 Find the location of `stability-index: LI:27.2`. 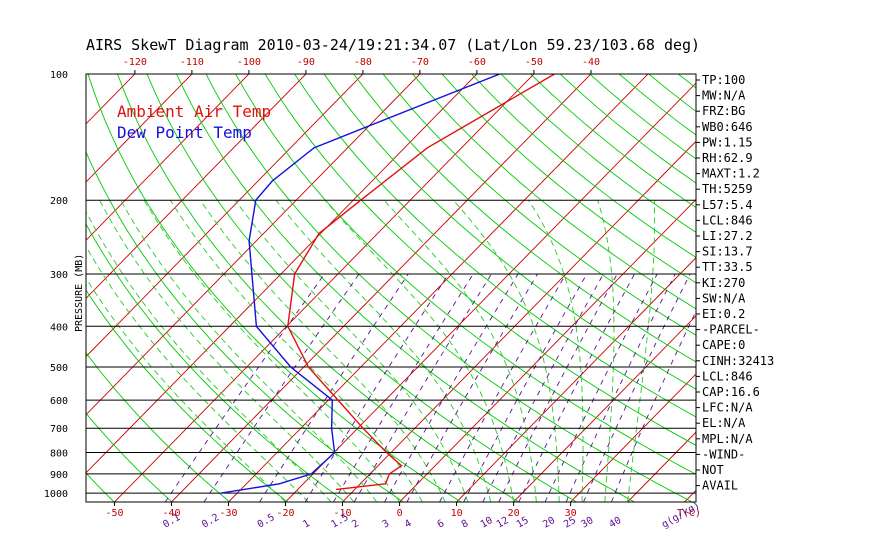

stability-index: LI:27.2 is located at coordinates (727, 236).